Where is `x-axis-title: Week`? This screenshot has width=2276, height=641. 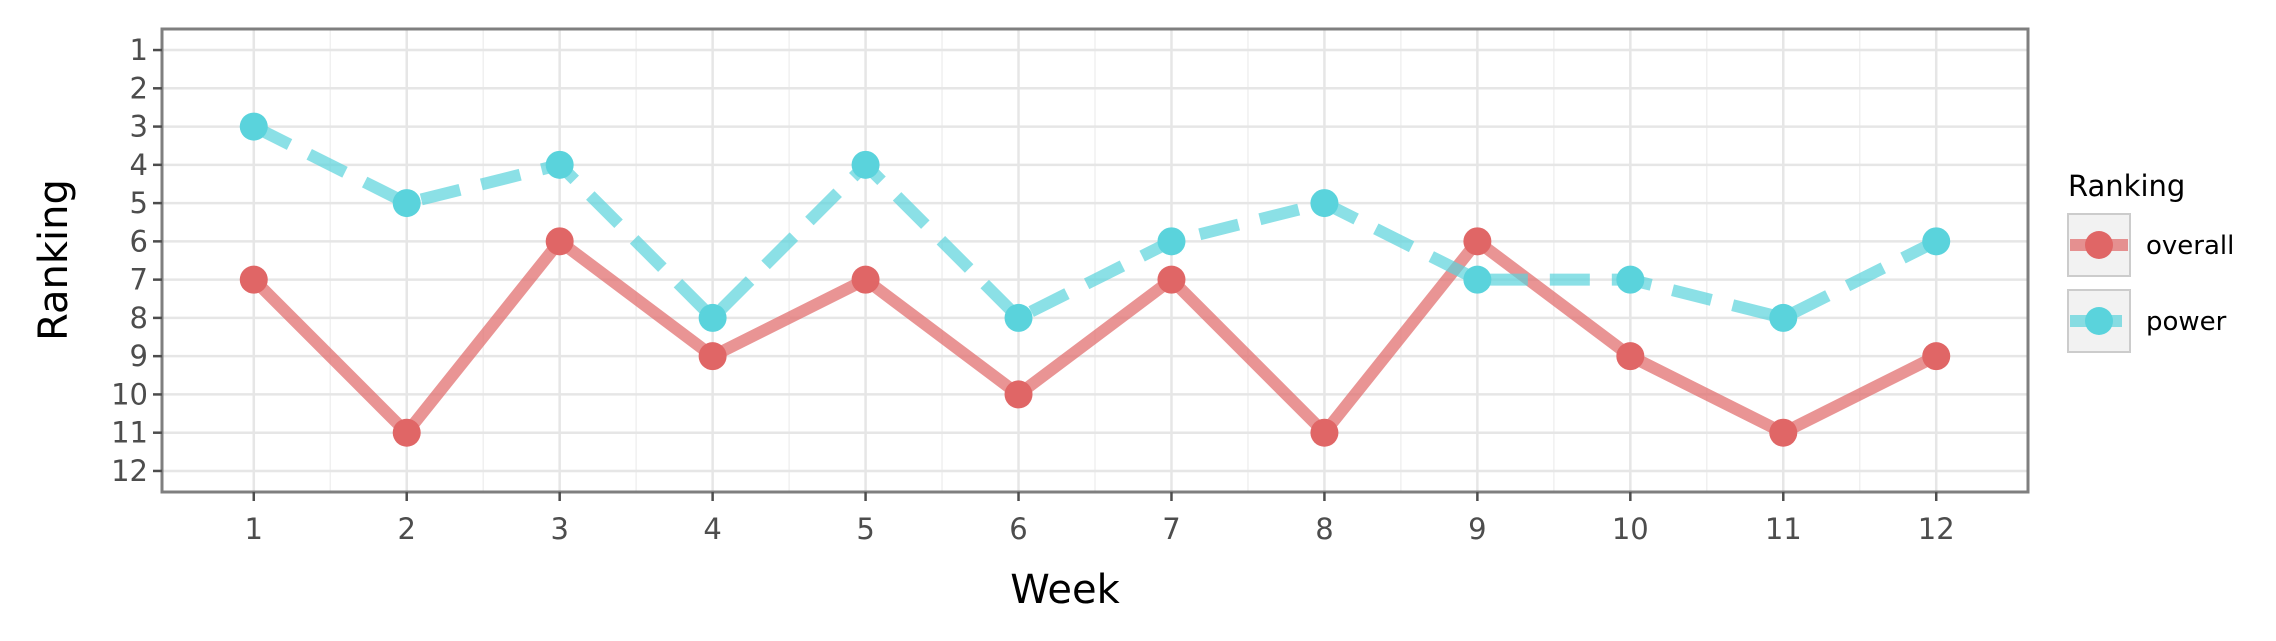
x-axis-title: Week is located at coordinates (1065, 590).